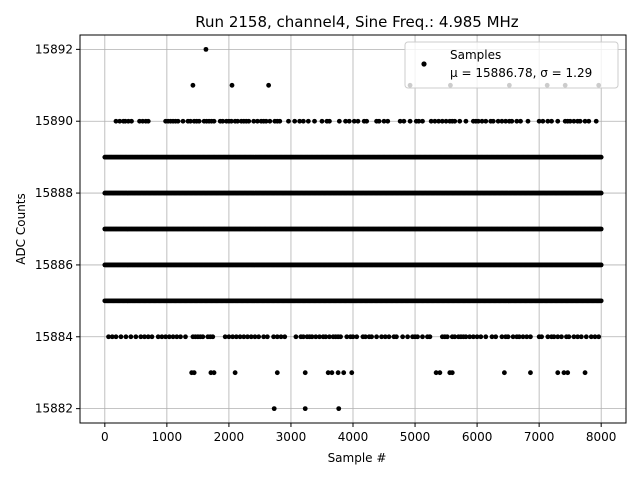  What do you see at coordinates (521, 73) in the screenshot?
I see `legend-stats-label: μ = 15886.78, σ = 1.29` at bounding box center [521, 73].